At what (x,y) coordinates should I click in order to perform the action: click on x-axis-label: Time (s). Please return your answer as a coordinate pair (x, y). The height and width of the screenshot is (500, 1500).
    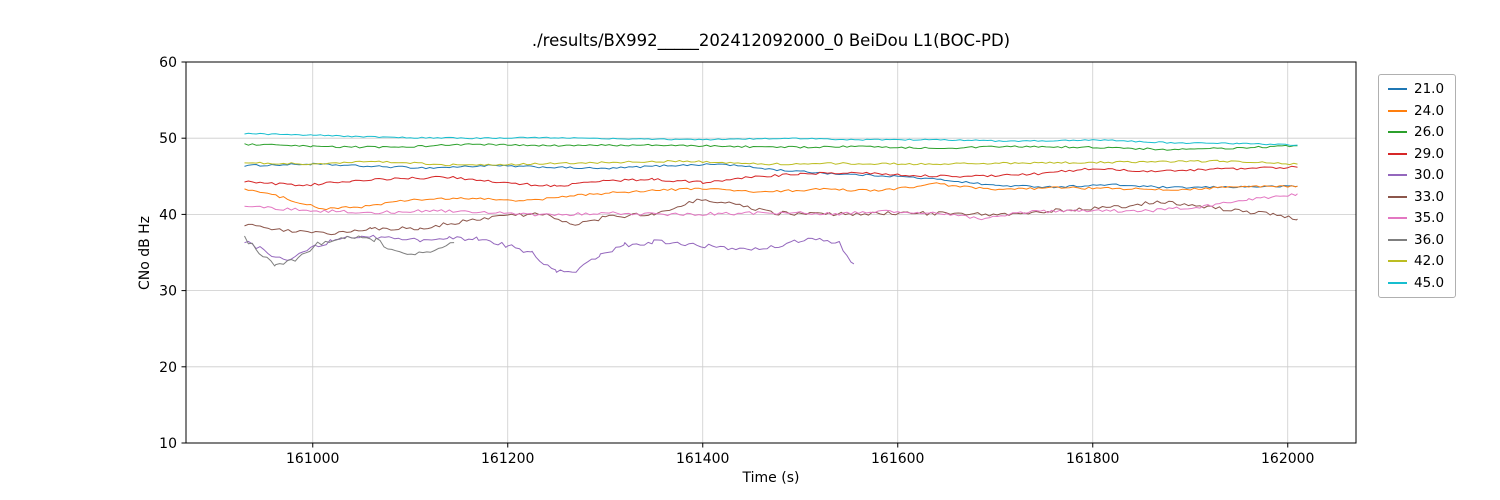
    Looking at the image, I should click on (771, 478).